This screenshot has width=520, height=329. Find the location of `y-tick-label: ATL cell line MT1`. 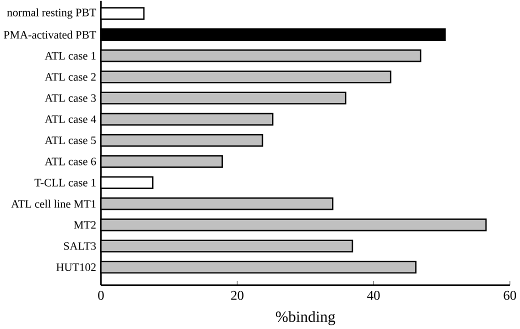

y-tick-label: ATL cell line MT1 is located at coordinates (53, 204).